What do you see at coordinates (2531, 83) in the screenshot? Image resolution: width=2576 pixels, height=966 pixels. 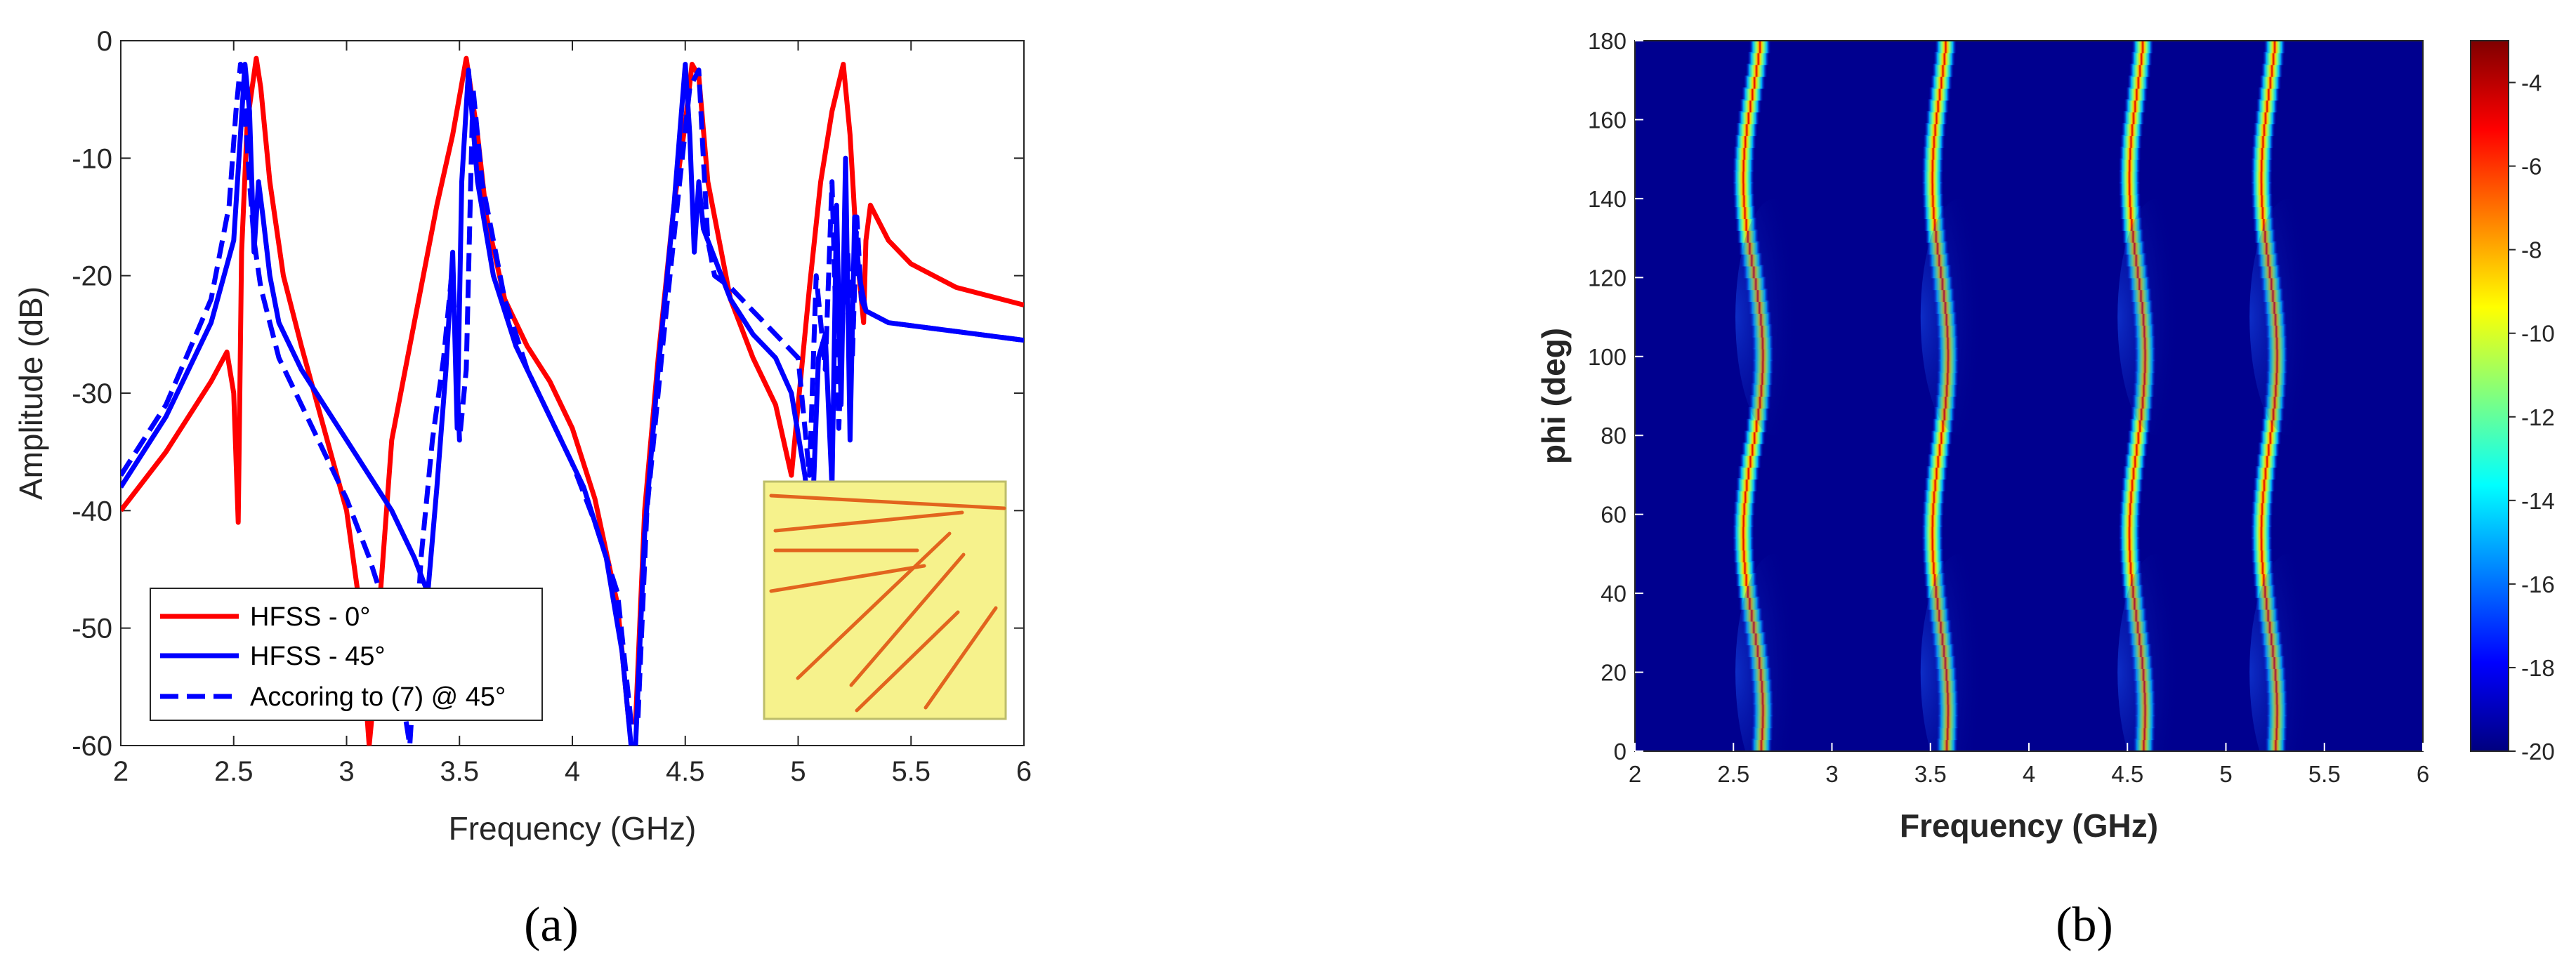 I see `colorbar-tick-label: -4` at bounding box center [2531, 83].